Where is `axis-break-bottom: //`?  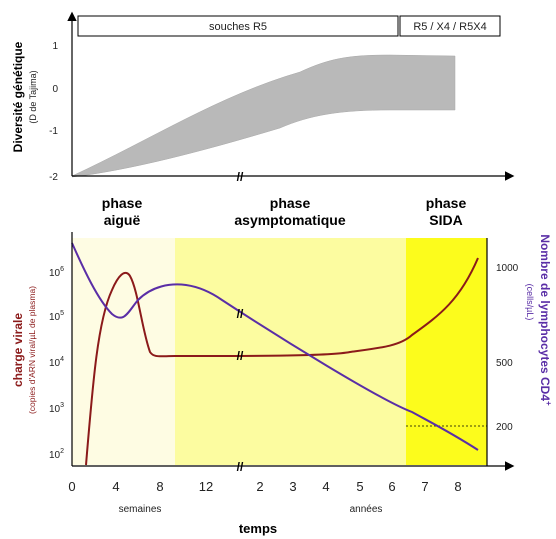
axis-break-bottom: // is located at coordinates (240, 467).